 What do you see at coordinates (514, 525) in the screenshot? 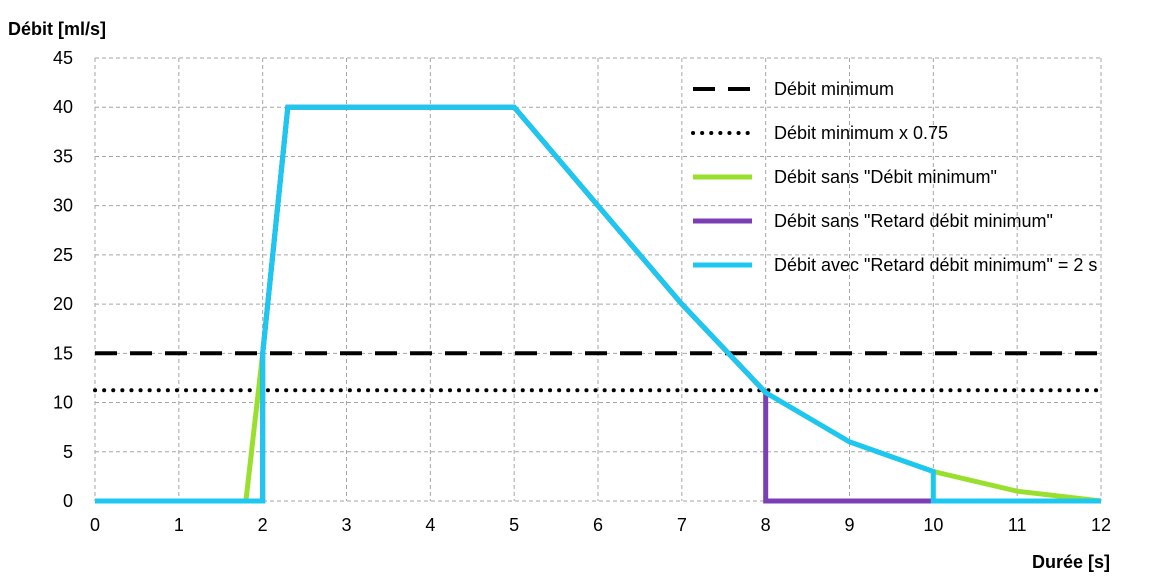
I see `x-tick-label: 5` at bounding box center [514, 525].